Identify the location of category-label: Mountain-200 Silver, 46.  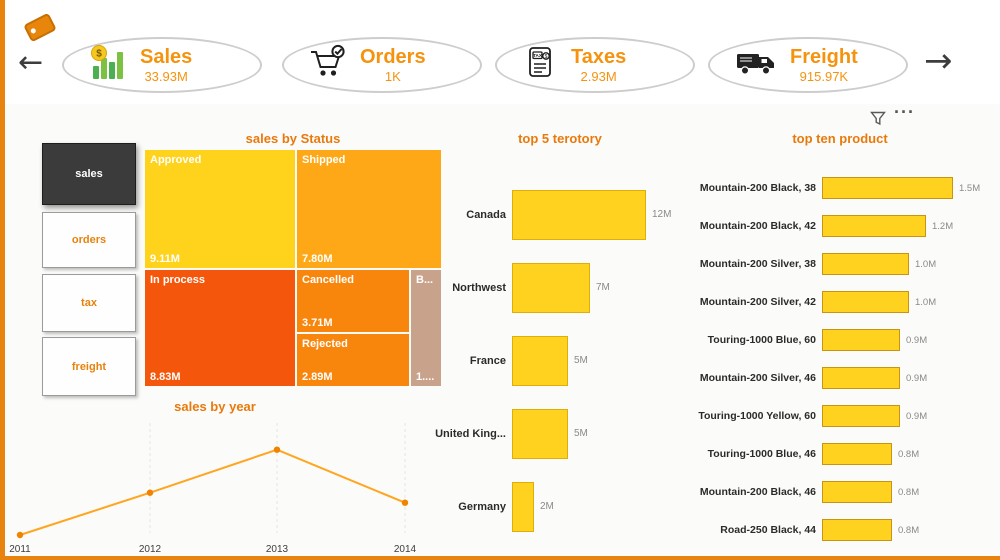
(757, 378).